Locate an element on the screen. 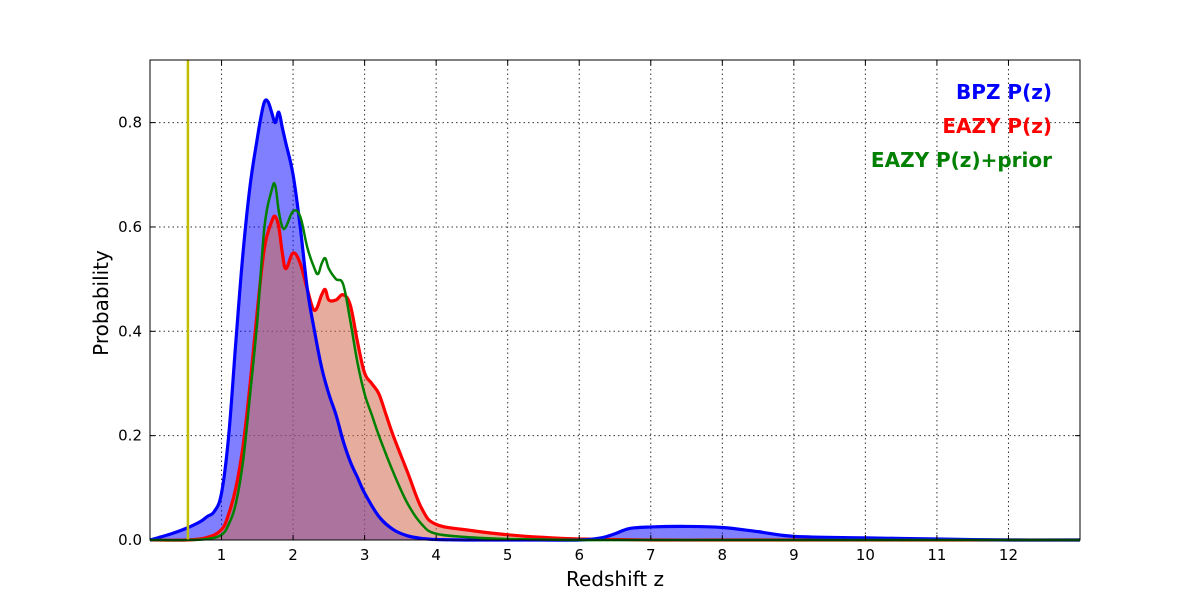 The image size is (1200, 600). x-tick-label: 11 is located at coordinates (936, 555).